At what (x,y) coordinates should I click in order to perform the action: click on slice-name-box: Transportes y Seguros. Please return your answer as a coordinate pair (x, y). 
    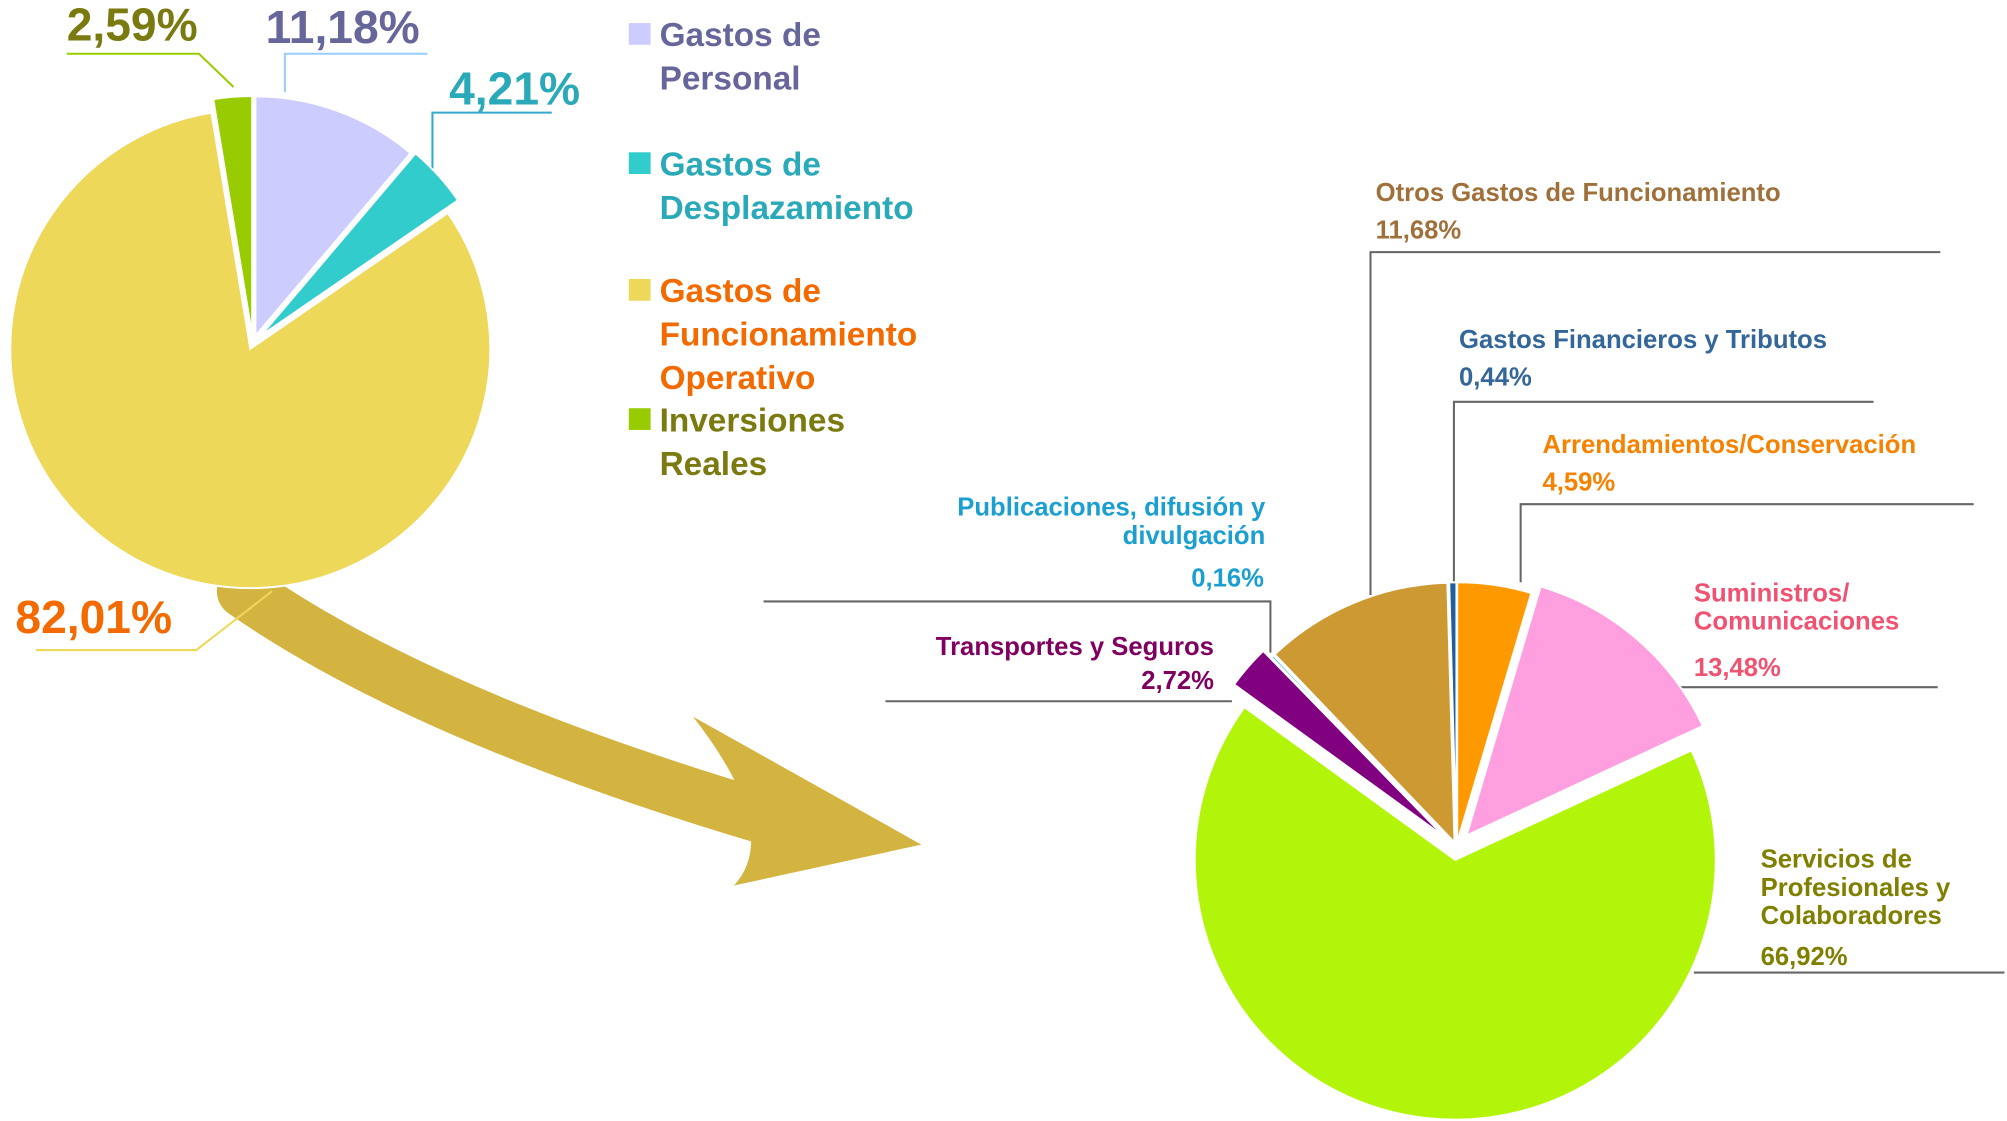
    Looking at the image, I should click on (1074, 647).